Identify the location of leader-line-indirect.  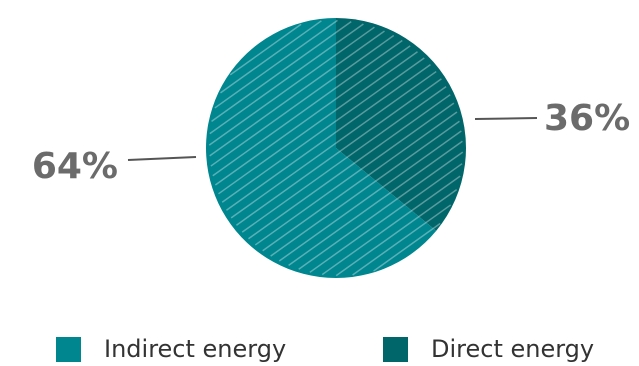
(162, 158).